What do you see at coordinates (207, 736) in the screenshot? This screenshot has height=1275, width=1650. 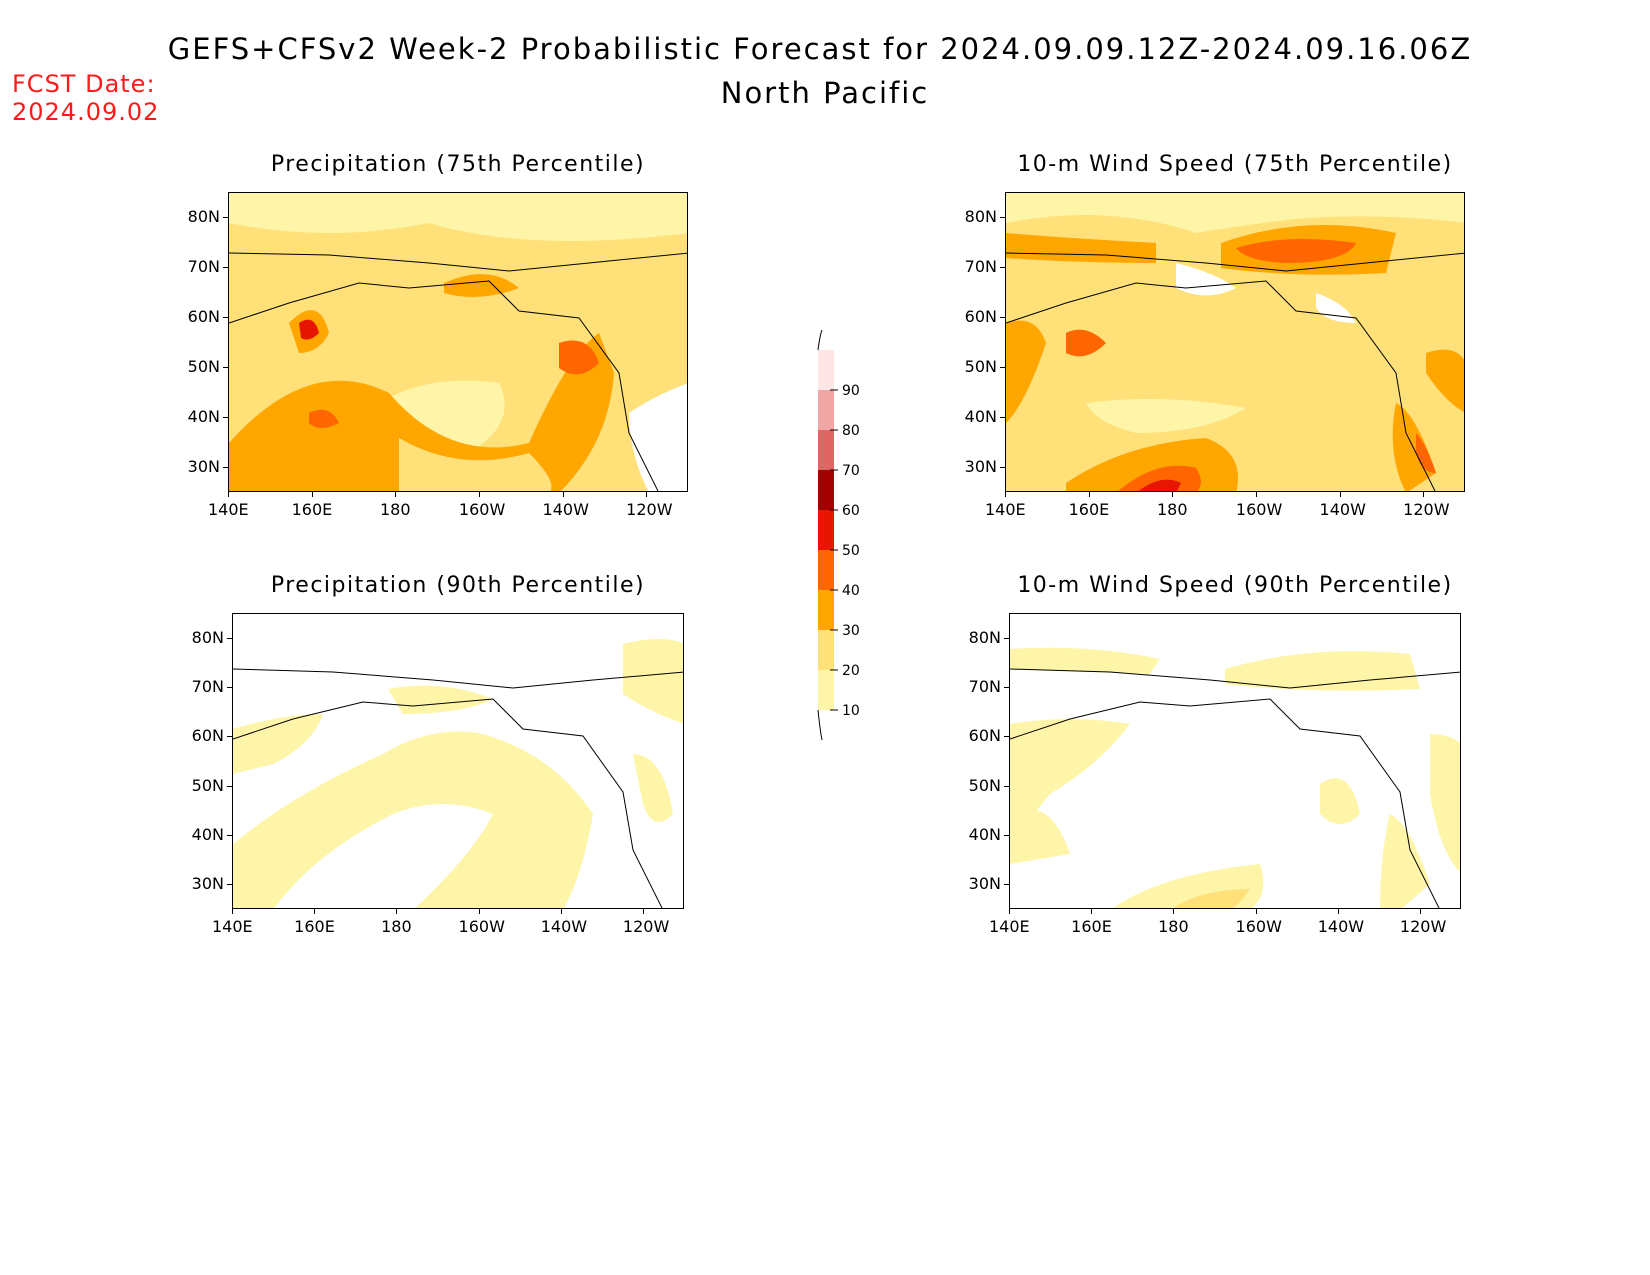 I see `y-tick-label: 60N` at bounding box center [207, 736].